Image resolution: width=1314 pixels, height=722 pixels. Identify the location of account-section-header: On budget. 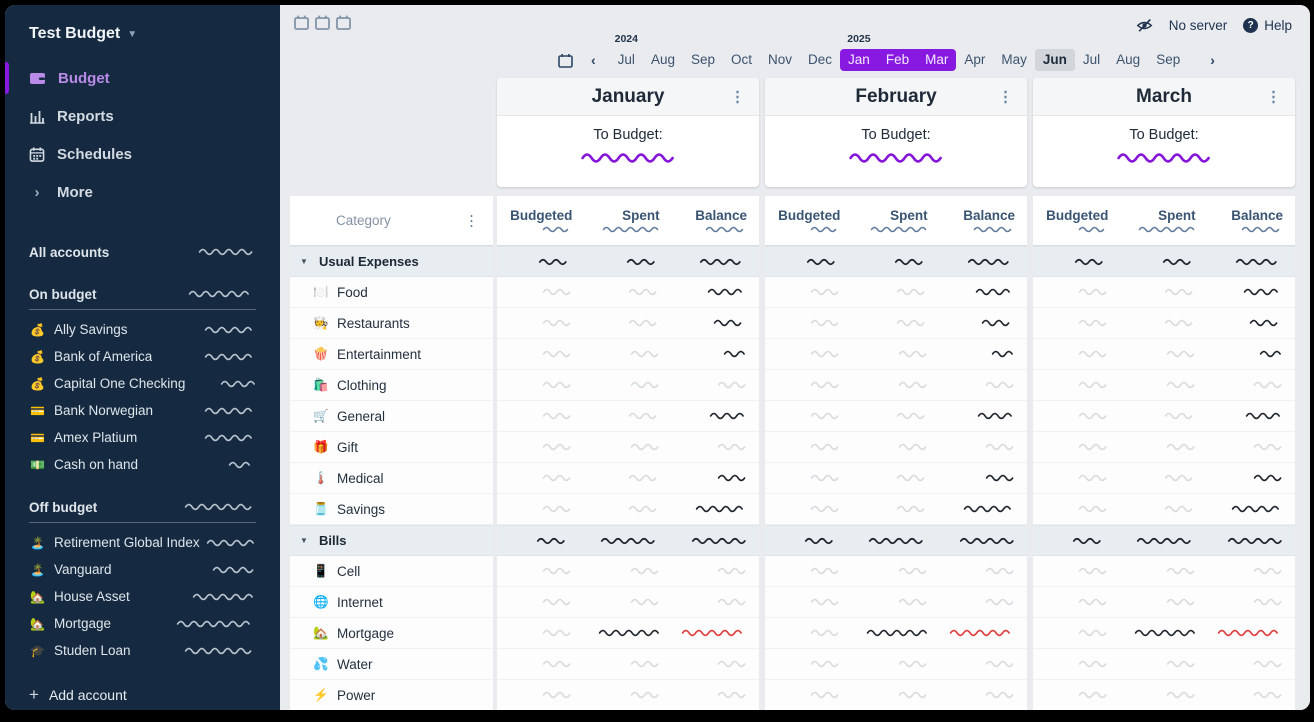
(142, 294).